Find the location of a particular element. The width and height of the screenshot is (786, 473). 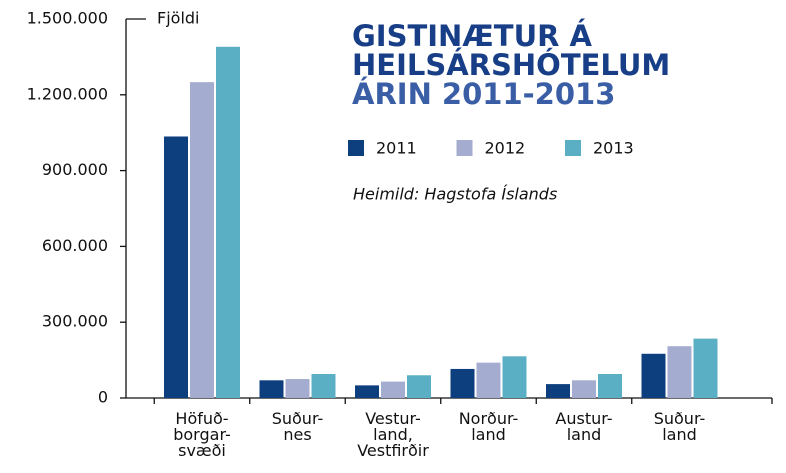

source: Heimild: Hagstofa Íslands is located at coordinates (455, 194).